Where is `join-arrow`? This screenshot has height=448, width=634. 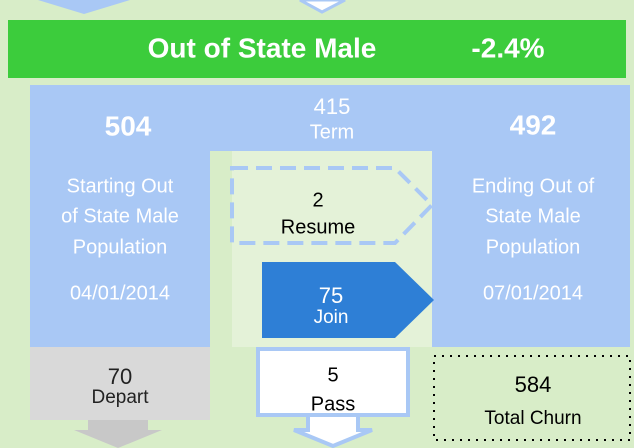 join-arrow is located at coordinates (348, 300).